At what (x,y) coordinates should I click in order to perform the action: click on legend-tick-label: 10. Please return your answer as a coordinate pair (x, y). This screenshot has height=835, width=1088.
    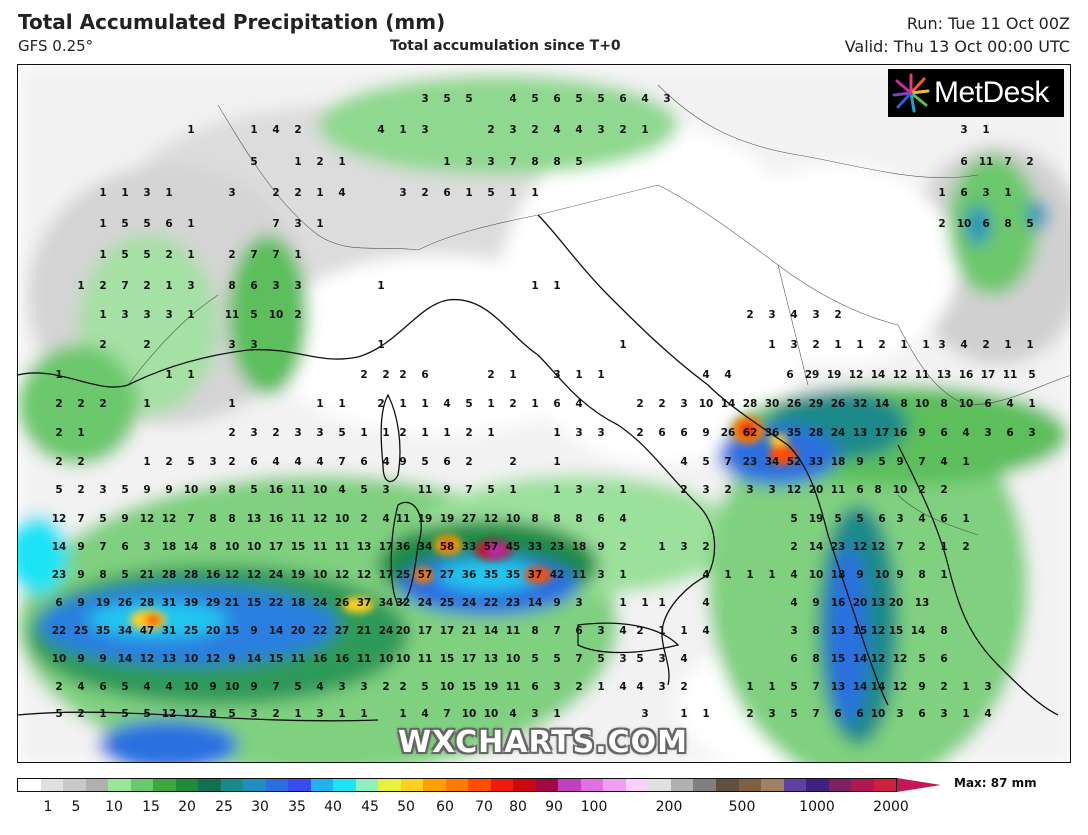
    Looking at the image, I should click on (114, 807).